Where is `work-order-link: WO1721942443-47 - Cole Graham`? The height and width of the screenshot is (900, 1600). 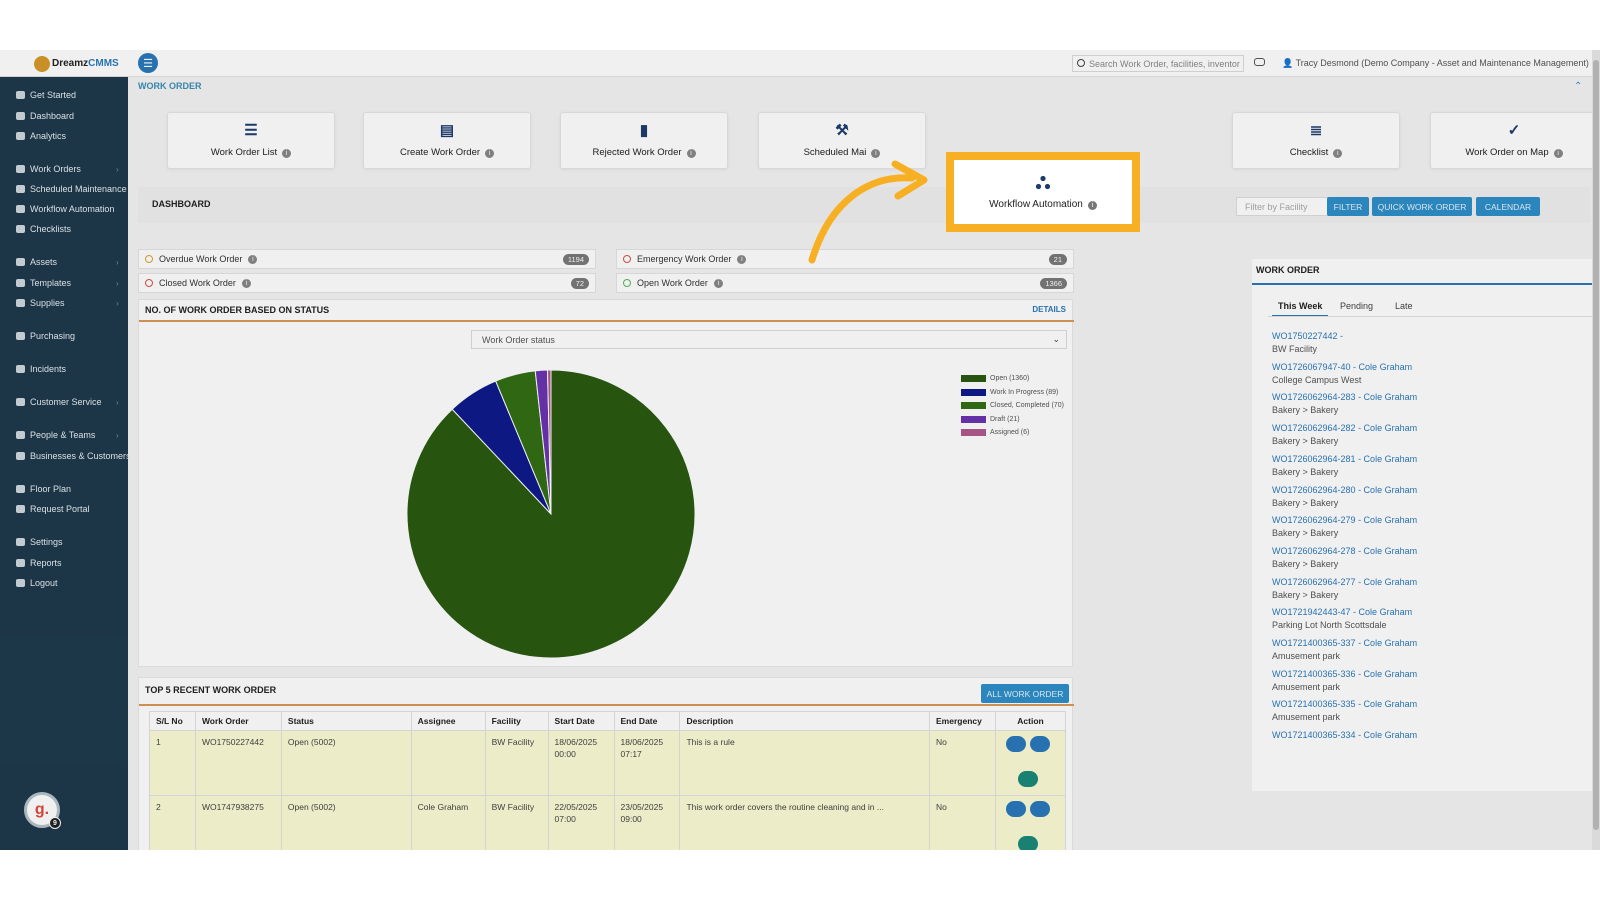
work-order-link: WO1721942443-47 - Cole Graham is located at coordinates (1342, 612).